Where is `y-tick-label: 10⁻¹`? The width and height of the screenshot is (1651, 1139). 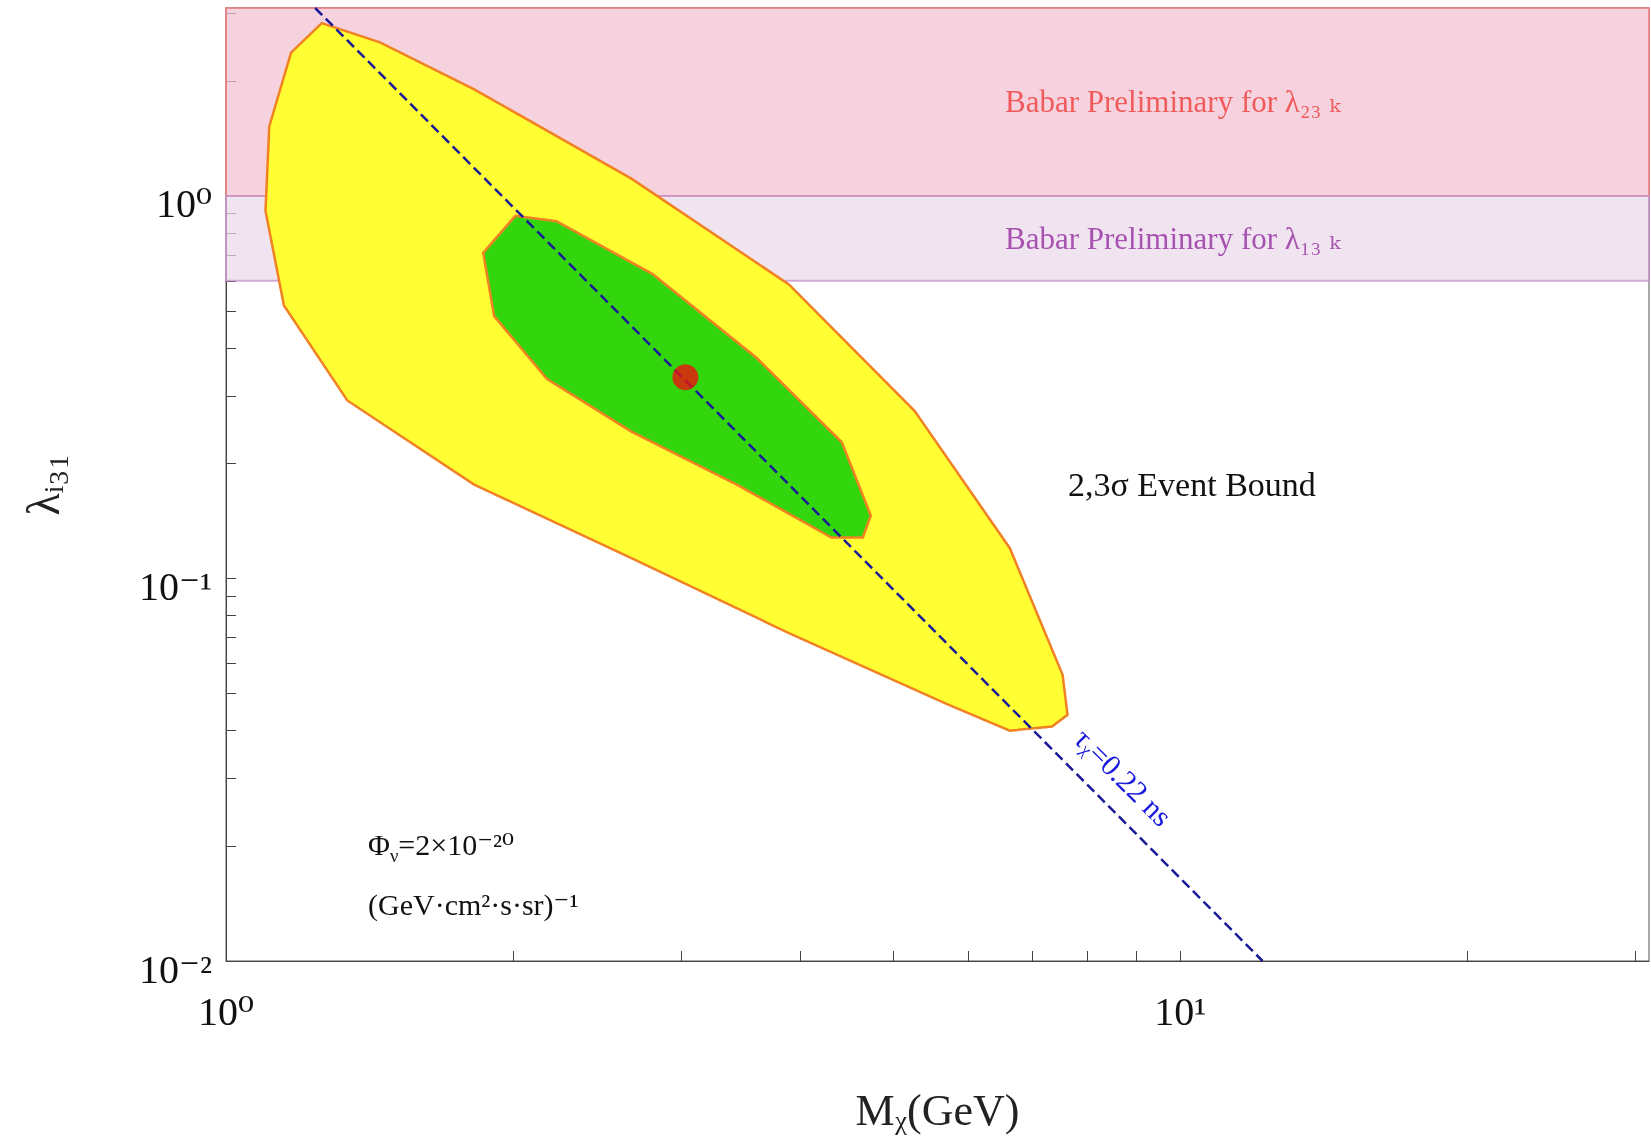
y-tick-label: 10⁻¹ is located at coordinates (175, 586).